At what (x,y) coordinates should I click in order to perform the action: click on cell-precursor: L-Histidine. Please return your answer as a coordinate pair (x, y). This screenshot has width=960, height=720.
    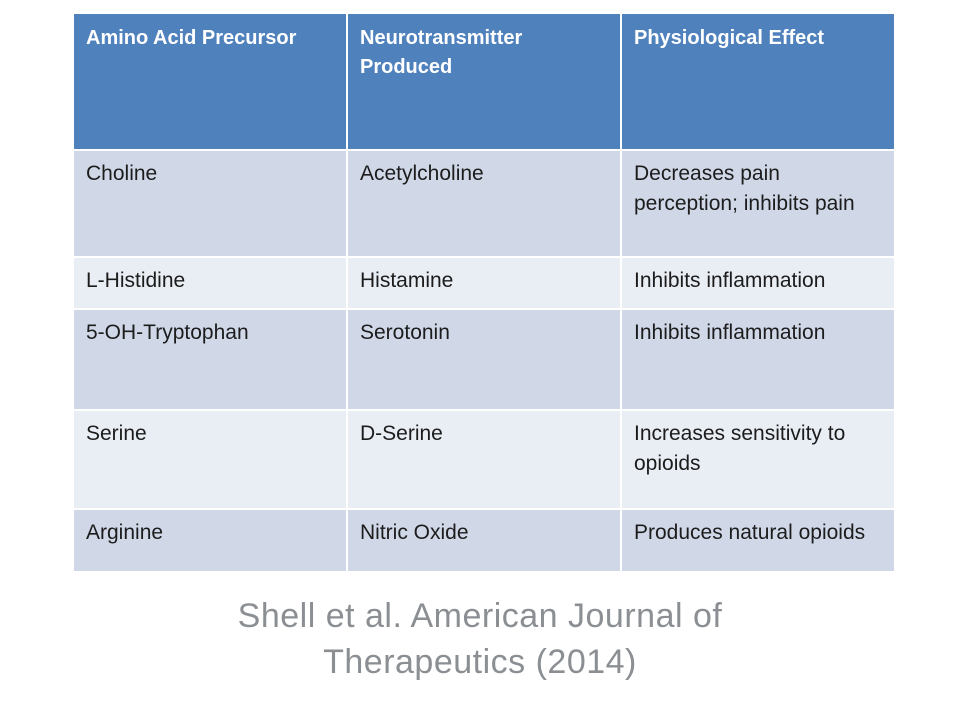
    Looking at the image, I should click on (210, 283).